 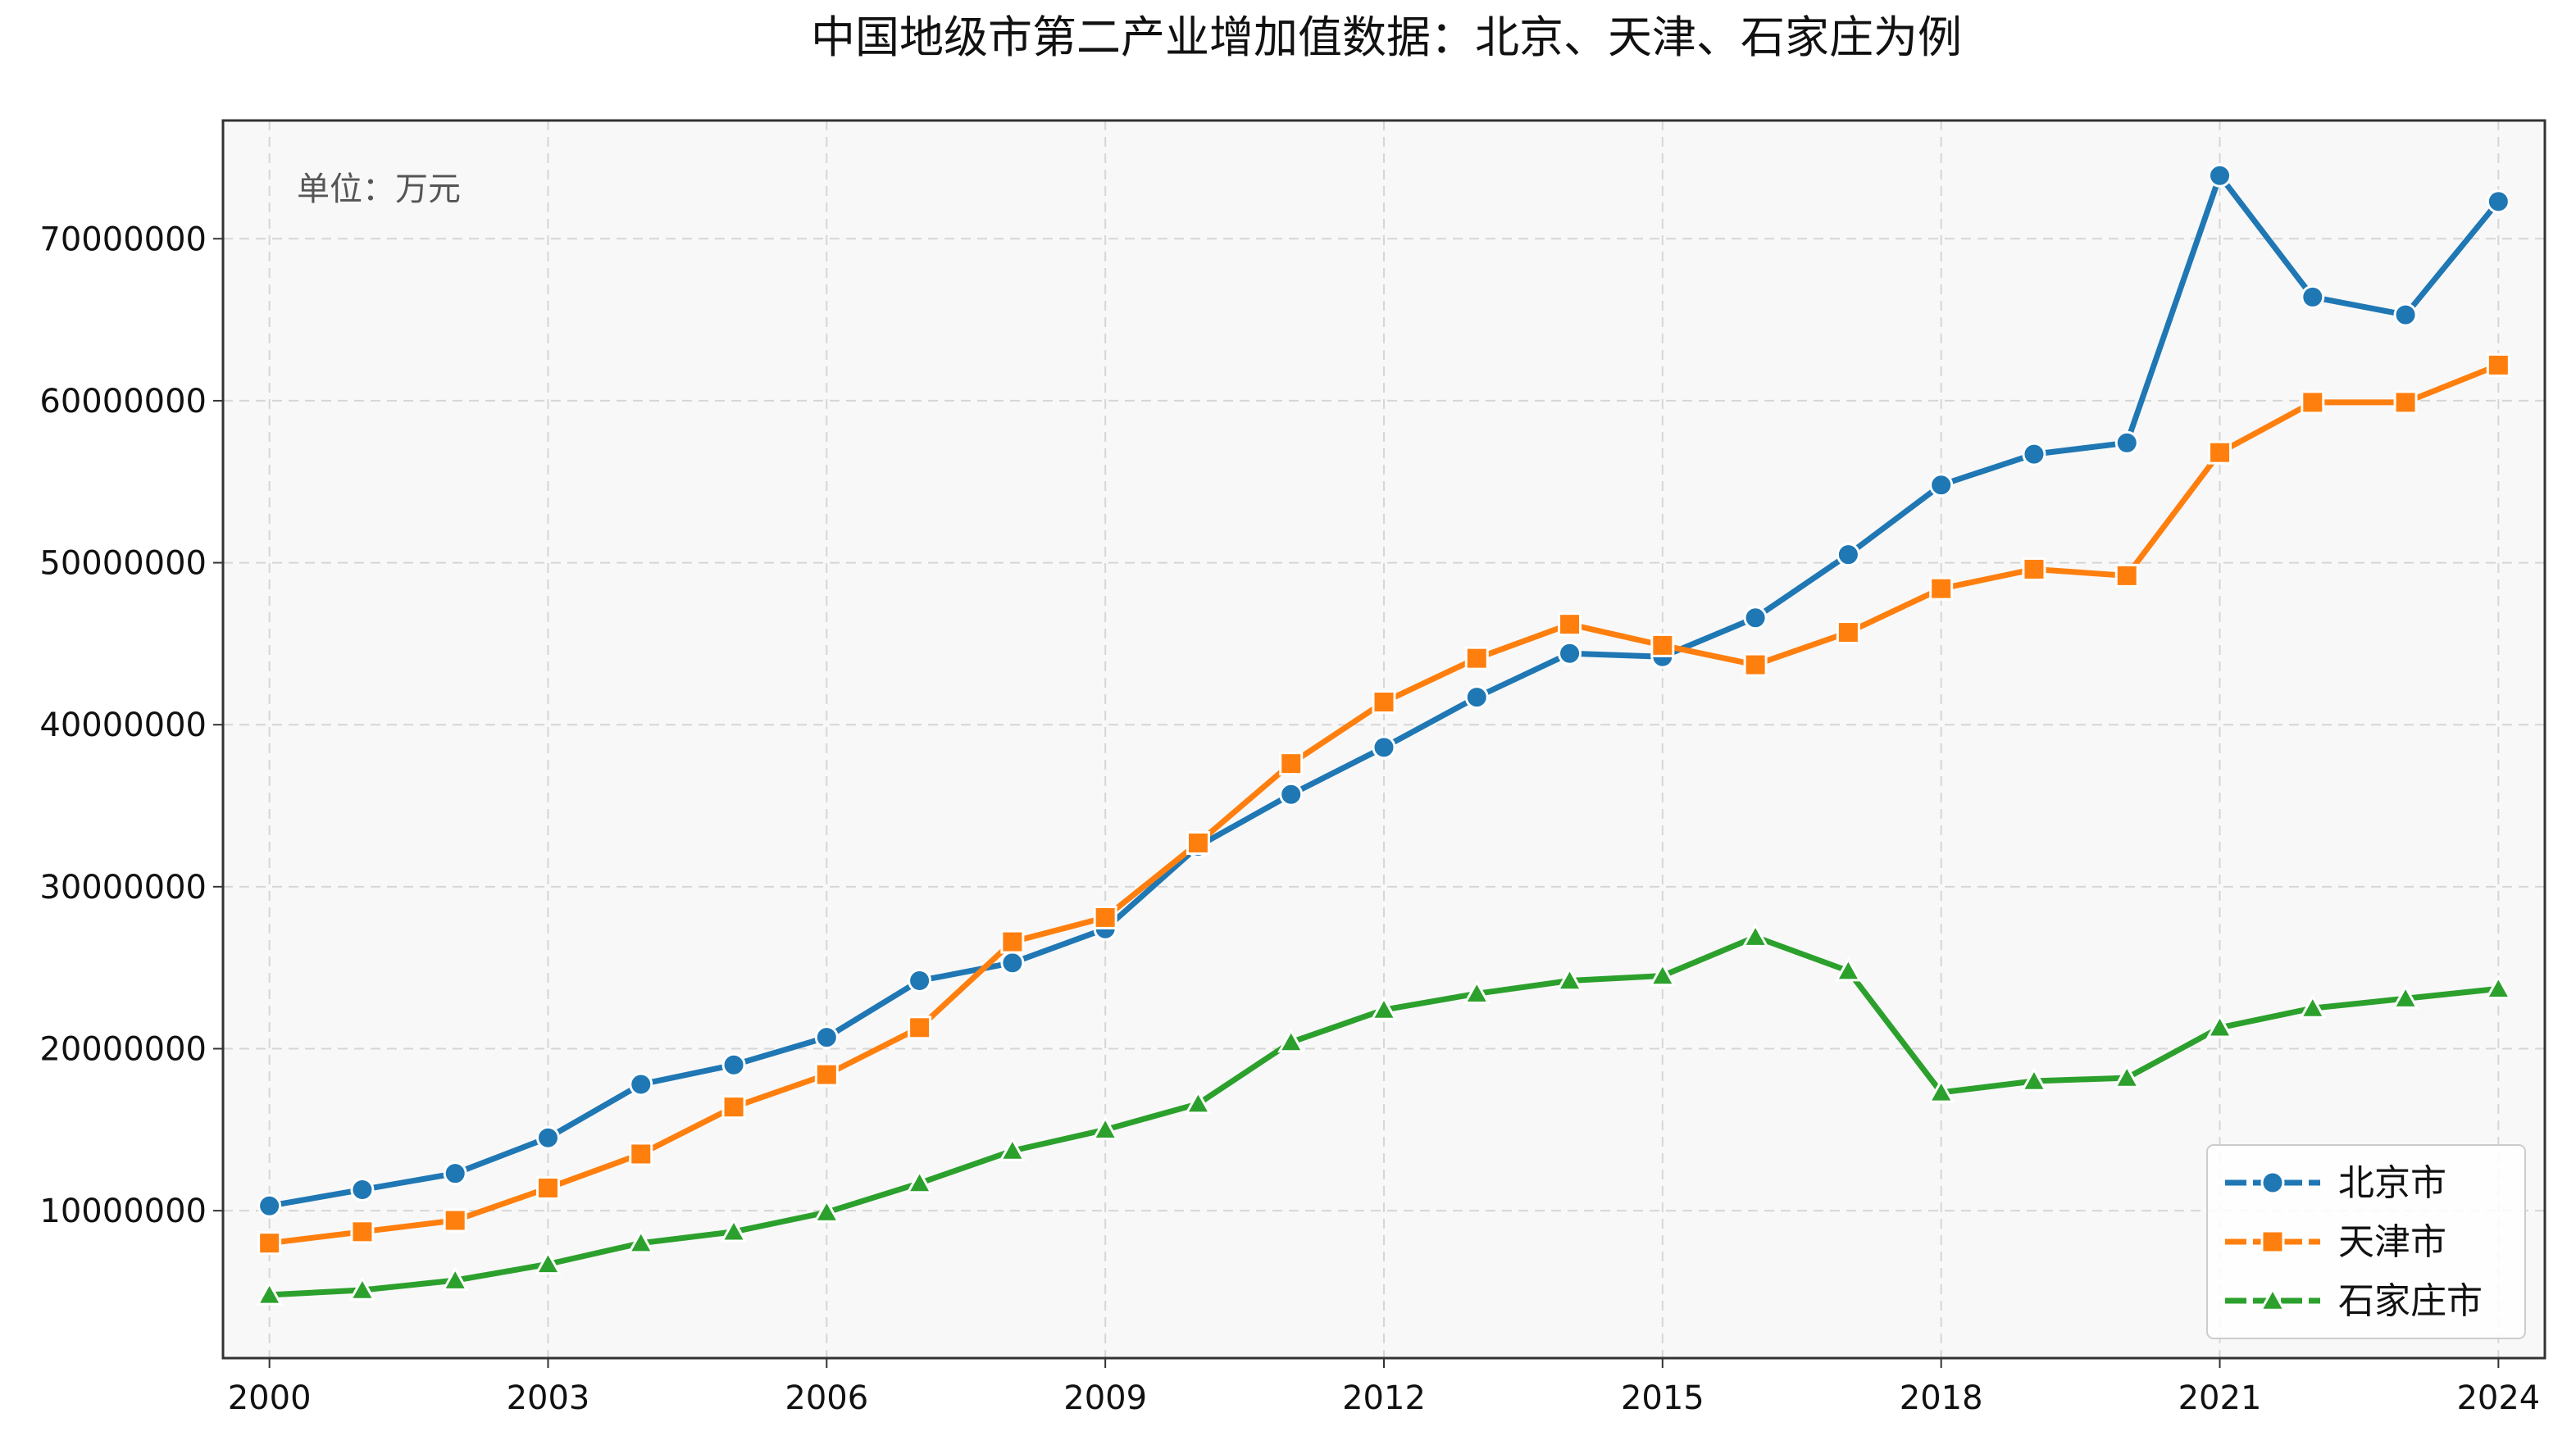 What do you see at coordinates (123, 887) in the screenshot?
I see `y-tick-label: 30000000` at bounding box center [123, 887].